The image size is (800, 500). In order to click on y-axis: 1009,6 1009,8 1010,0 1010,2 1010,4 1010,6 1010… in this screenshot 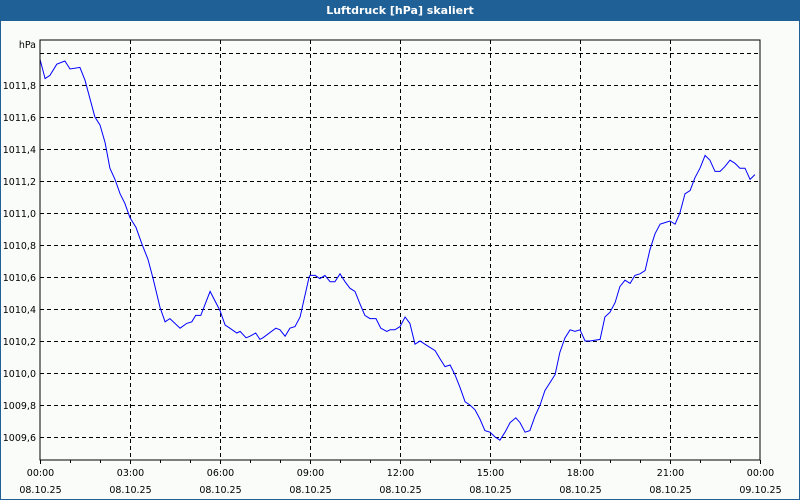, I will do `click(19, 262)`.